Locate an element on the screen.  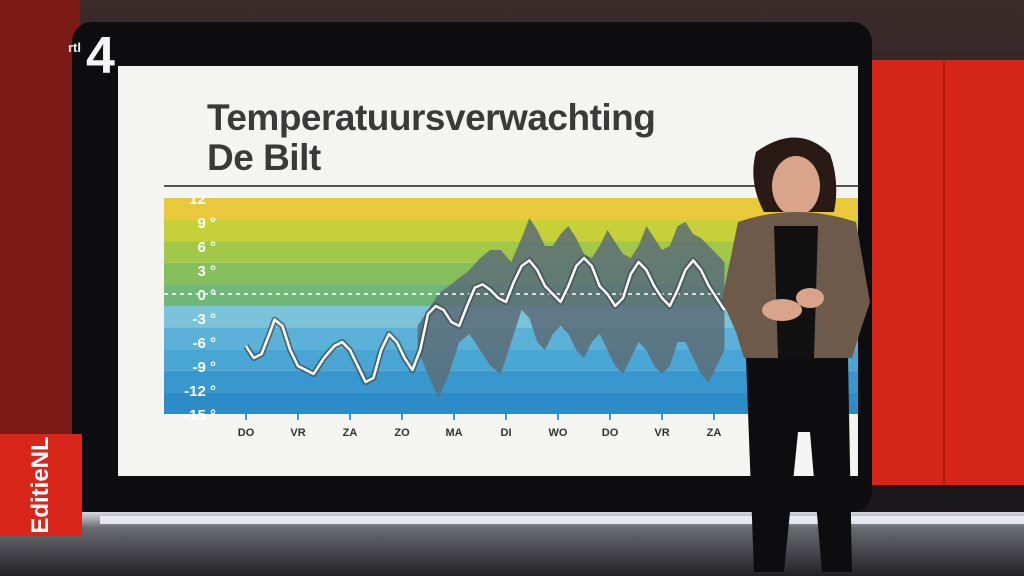
editienl-badge-text: EditieNL is located at coordinates (40, 485).